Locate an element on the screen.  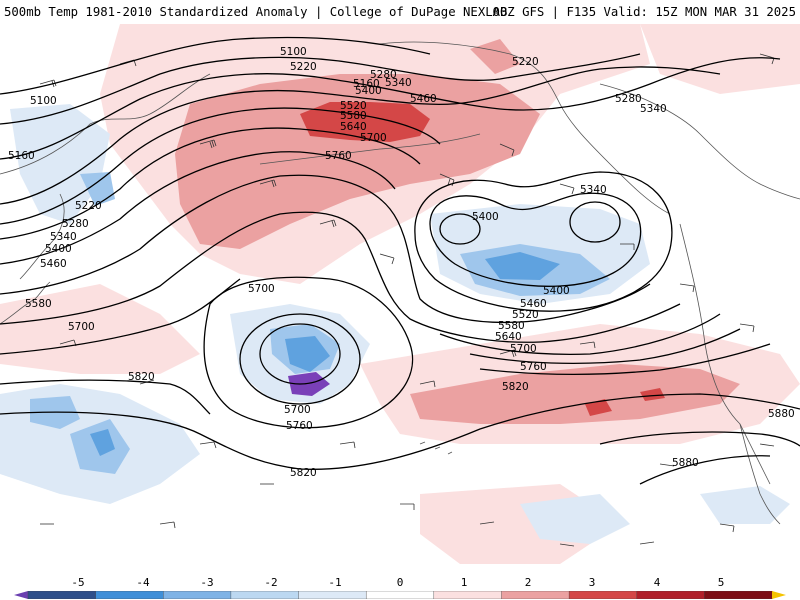
colorbar-tick-label: 0 is located at coordinates (400, 582).